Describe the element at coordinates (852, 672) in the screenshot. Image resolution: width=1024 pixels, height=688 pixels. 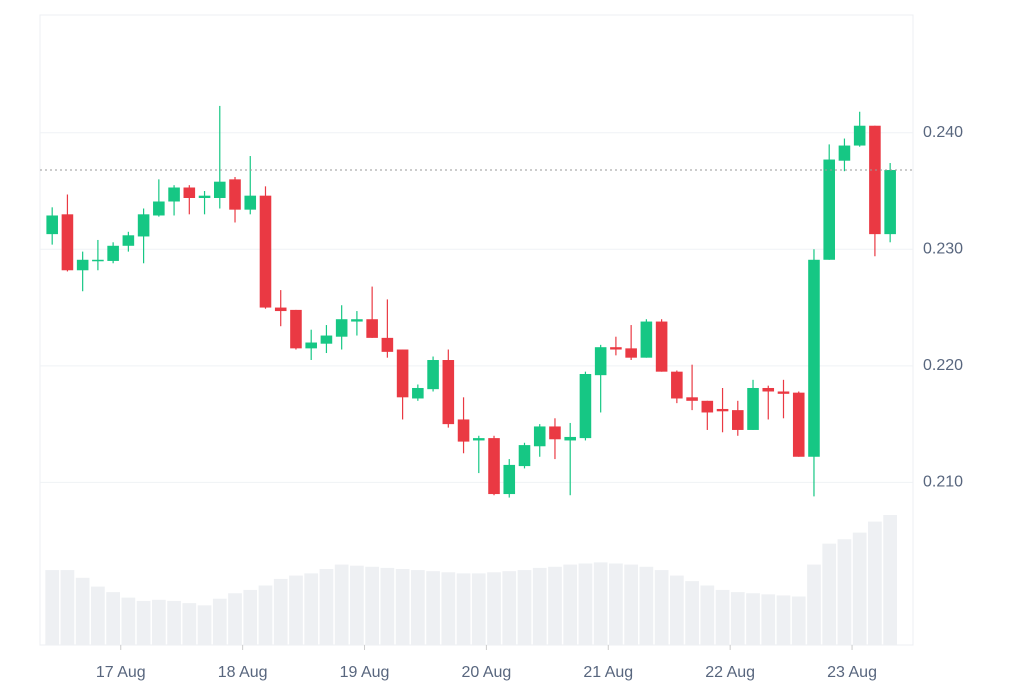
I see `x-tick-label: 23 Aug` at that location.